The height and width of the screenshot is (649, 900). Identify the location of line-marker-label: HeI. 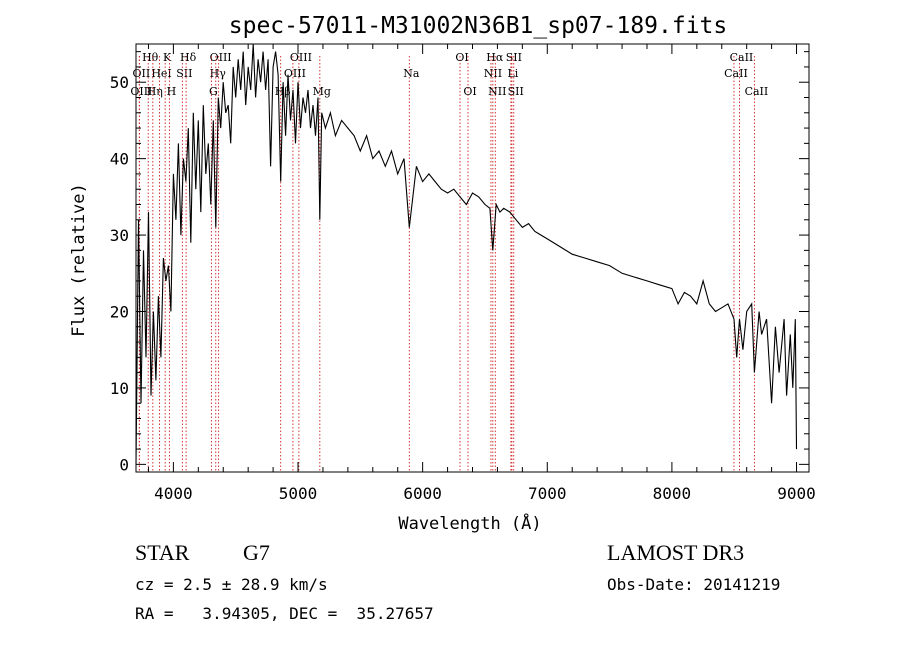
(161, 73).